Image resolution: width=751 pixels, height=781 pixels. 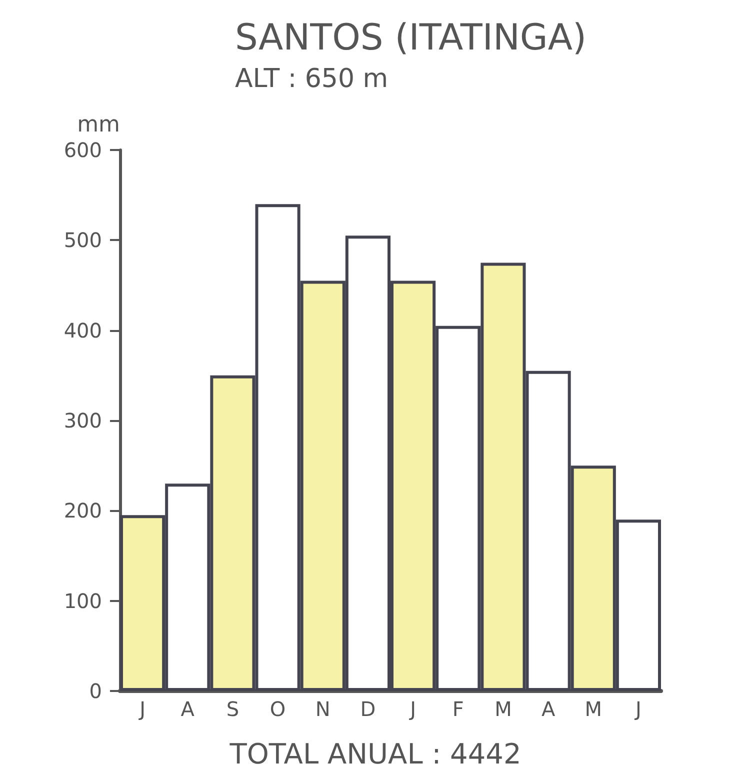 I want to click on y-tick-label: 600, so click(x=83, y=150).